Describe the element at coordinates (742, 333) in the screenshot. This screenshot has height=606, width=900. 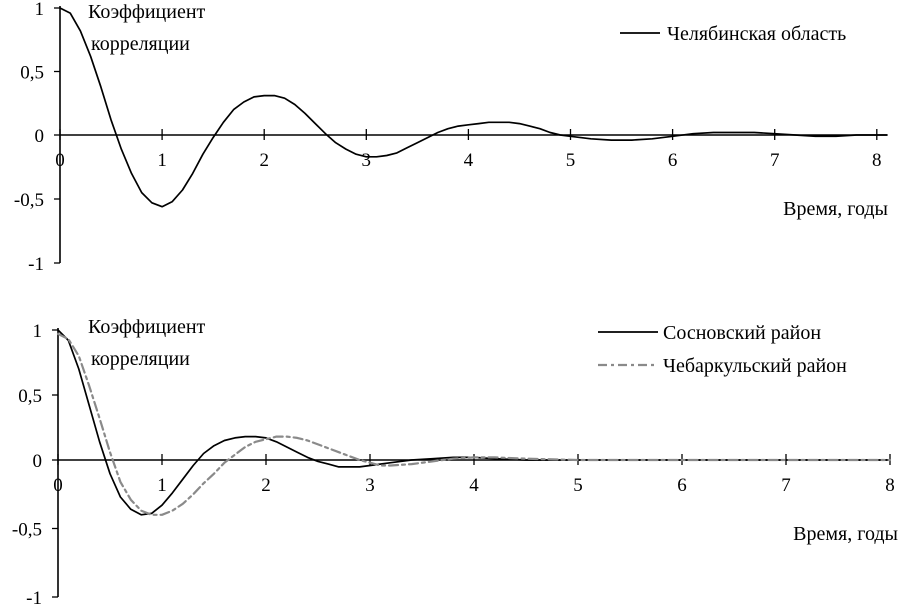
I see `legend-label: Сосновский район` at that location.